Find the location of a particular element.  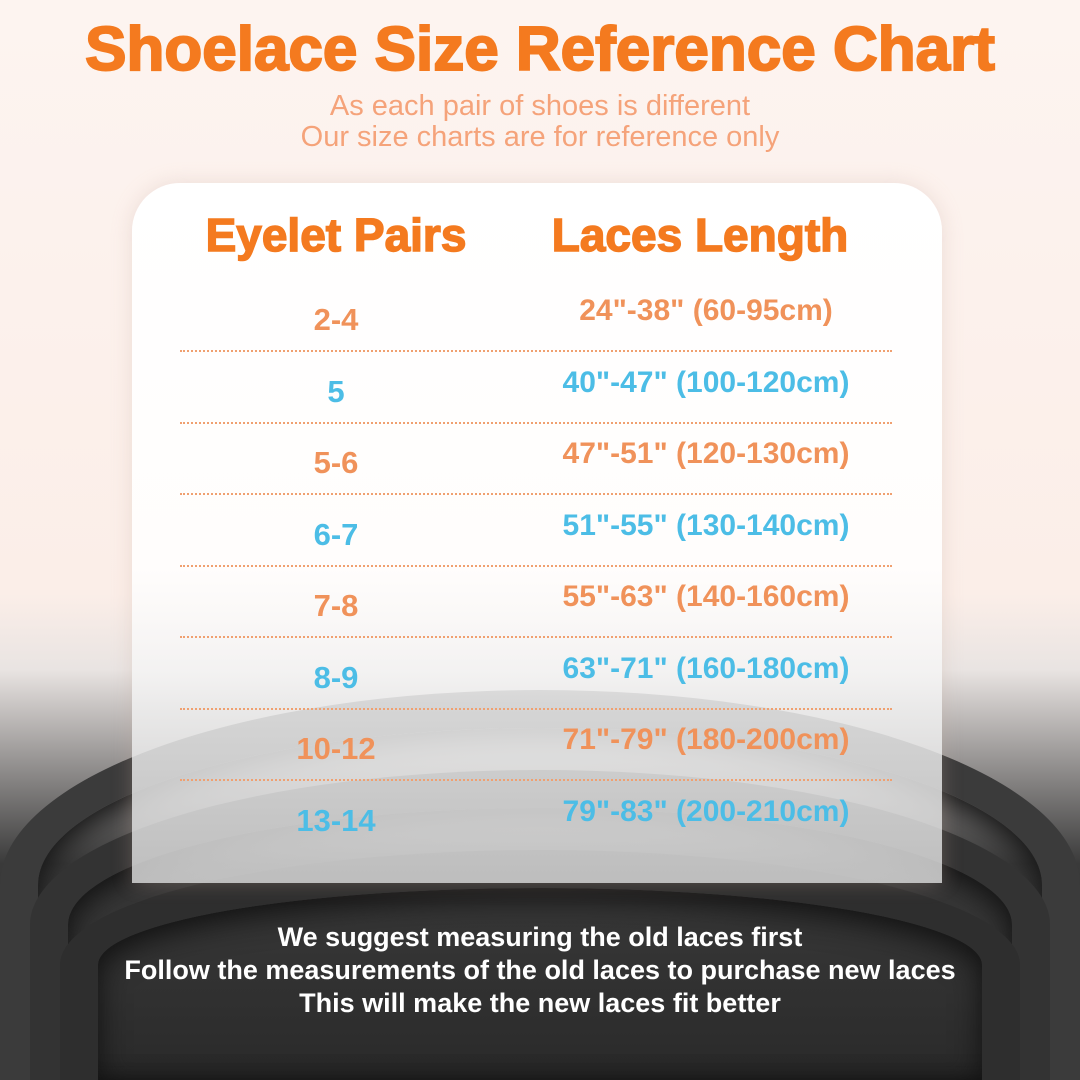

eyelet-pairs-cell: 5 is located at coordinates (336, 391).